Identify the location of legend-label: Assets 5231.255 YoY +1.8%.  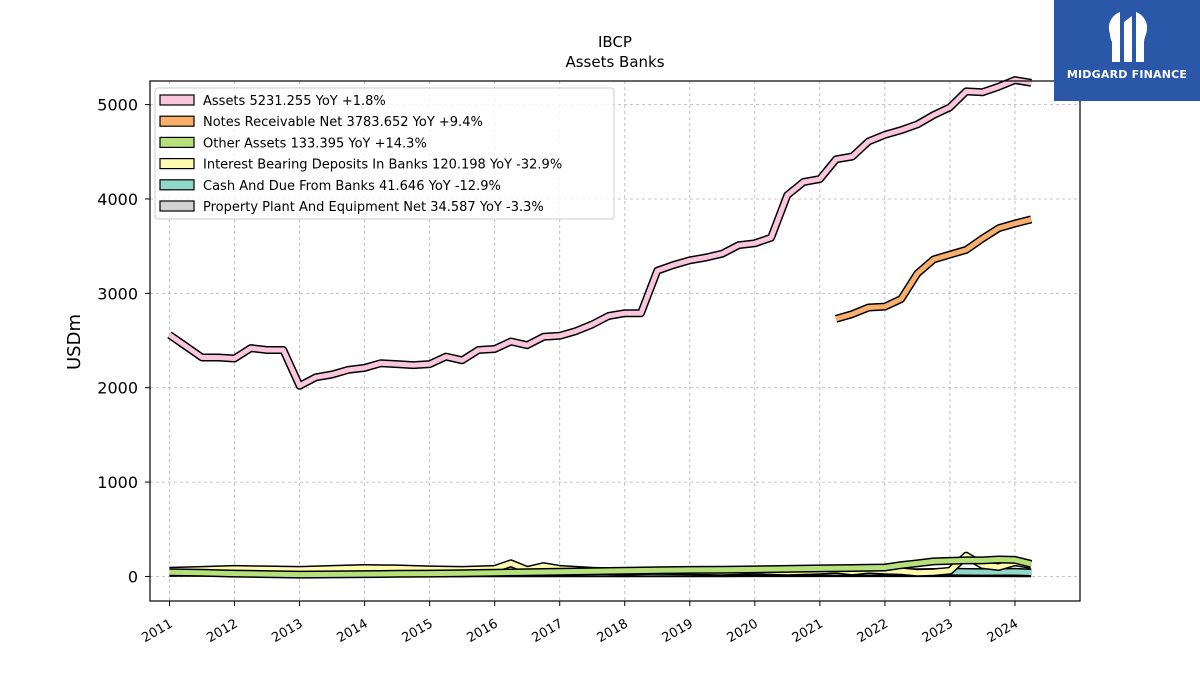
(294, 101).